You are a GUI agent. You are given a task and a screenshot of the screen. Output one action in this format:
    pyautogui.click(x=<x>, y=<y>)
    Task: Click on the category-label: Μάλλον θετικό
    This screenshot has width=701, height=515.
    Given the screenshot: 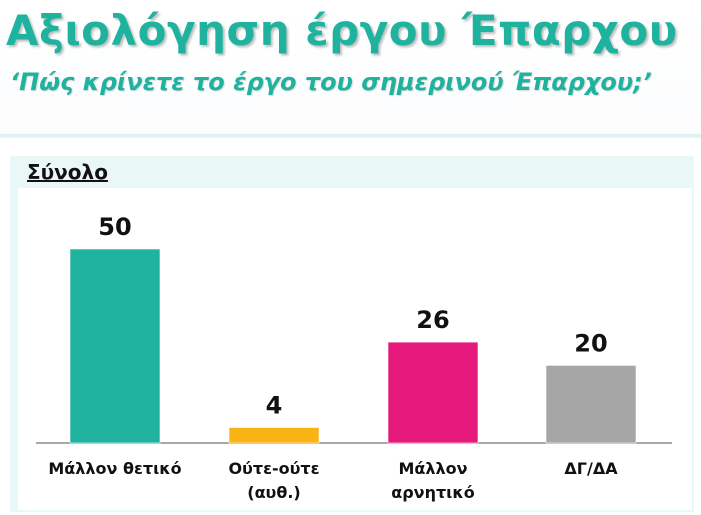 What is the action you would take?
    pyautogui.click(x=115, y=469)
    